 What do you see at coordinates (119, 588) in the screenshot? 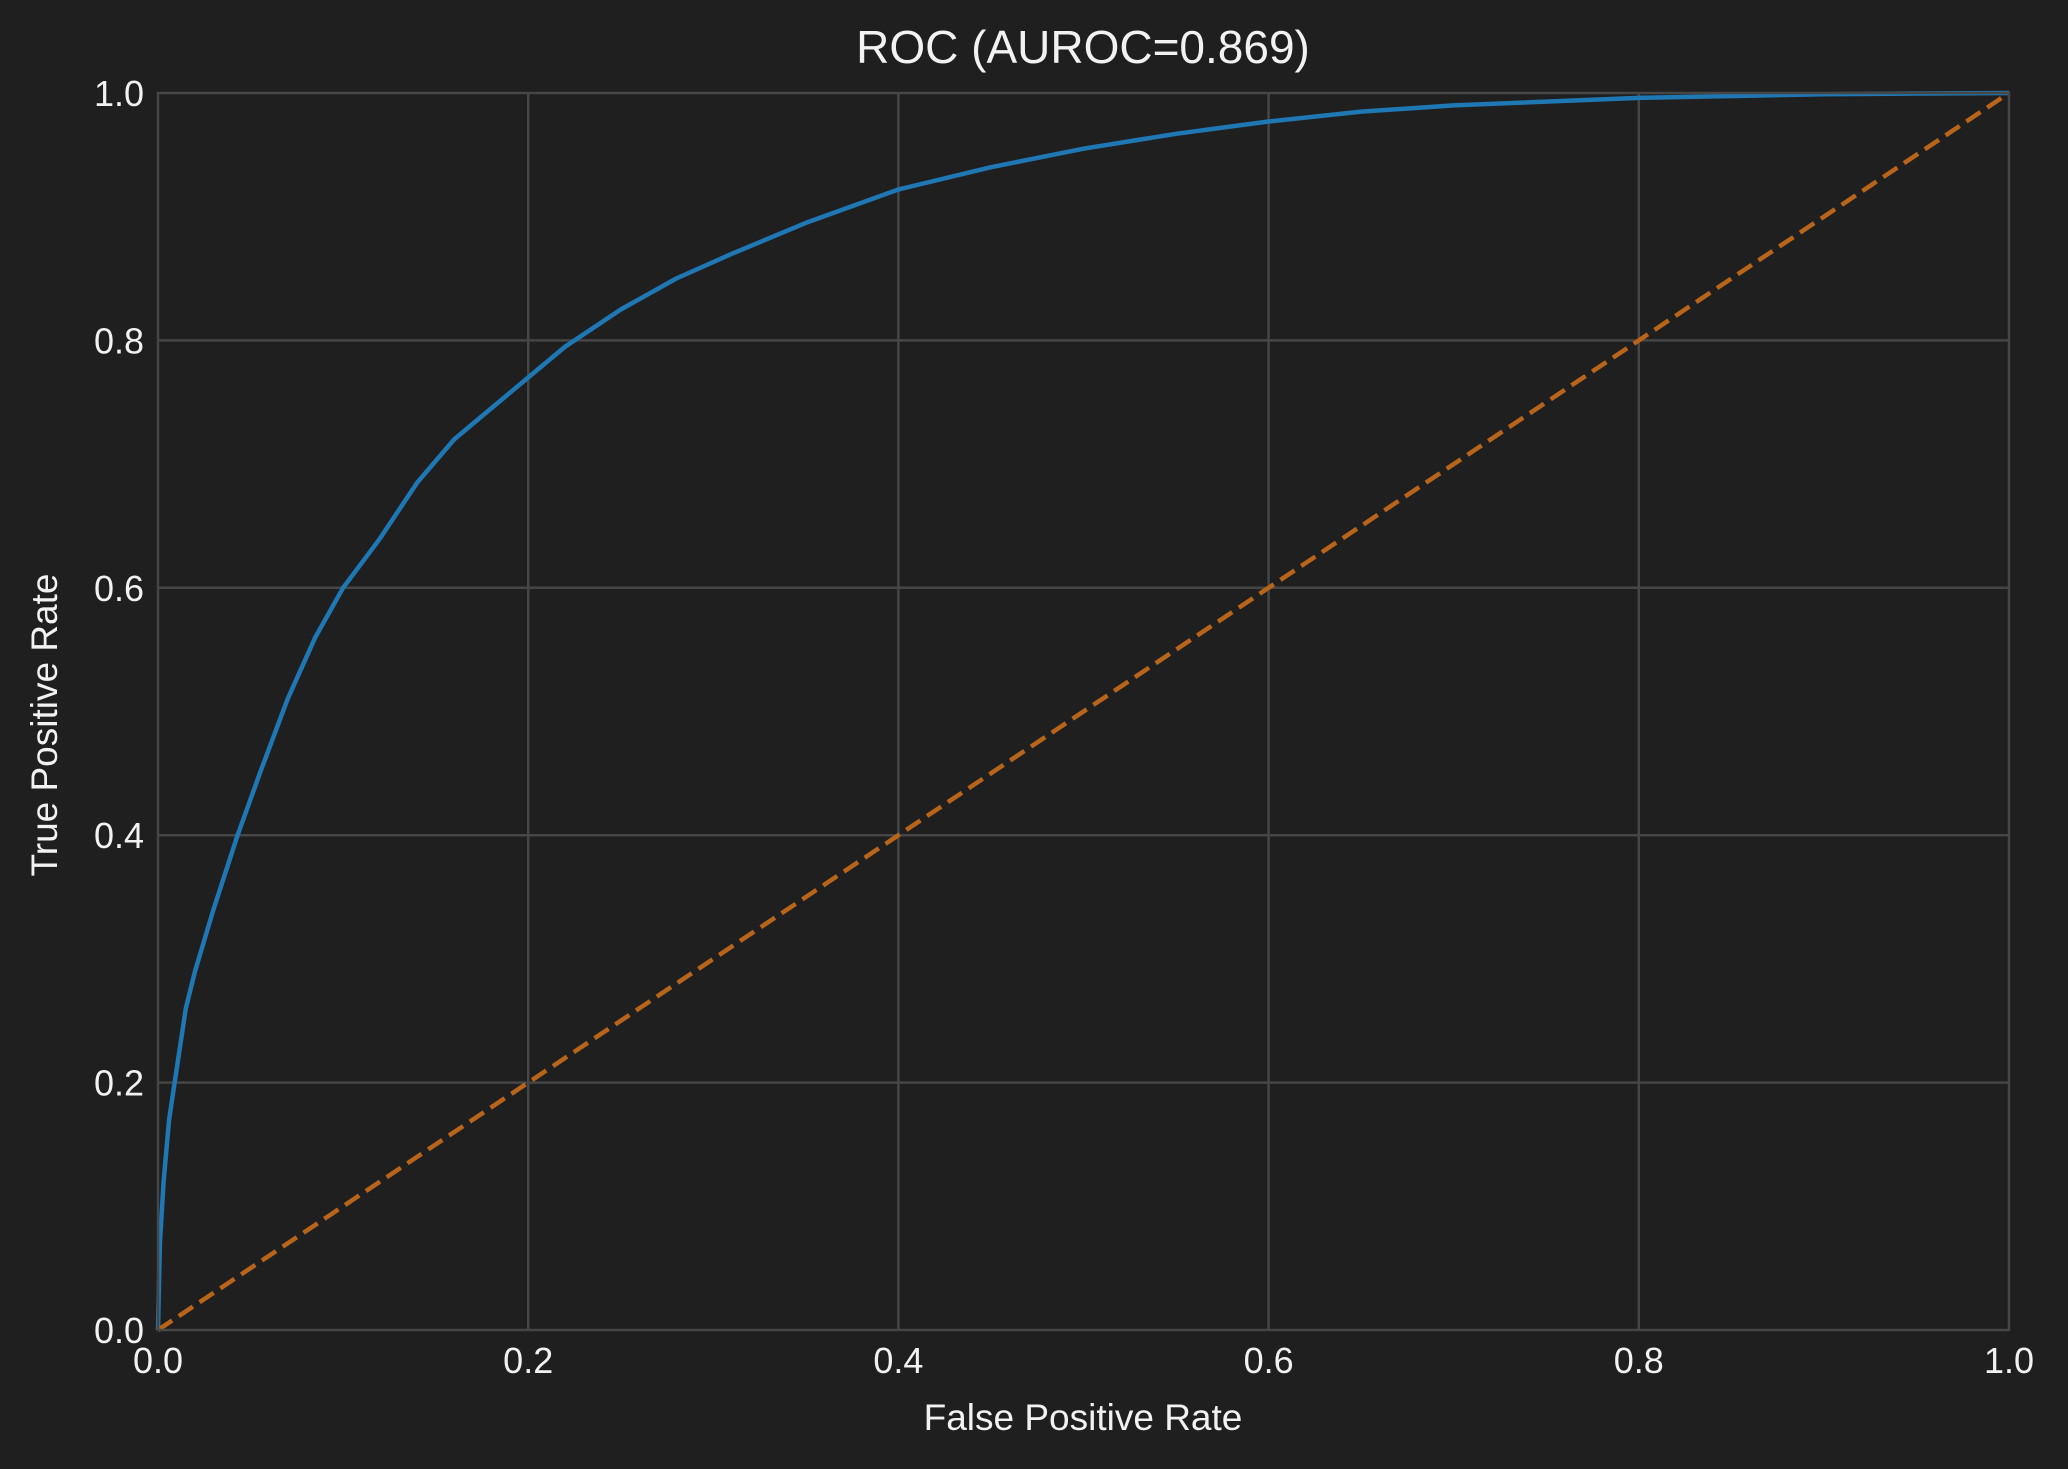
I see `y-tick-label: 0.6` at bounding box center [119, 588].